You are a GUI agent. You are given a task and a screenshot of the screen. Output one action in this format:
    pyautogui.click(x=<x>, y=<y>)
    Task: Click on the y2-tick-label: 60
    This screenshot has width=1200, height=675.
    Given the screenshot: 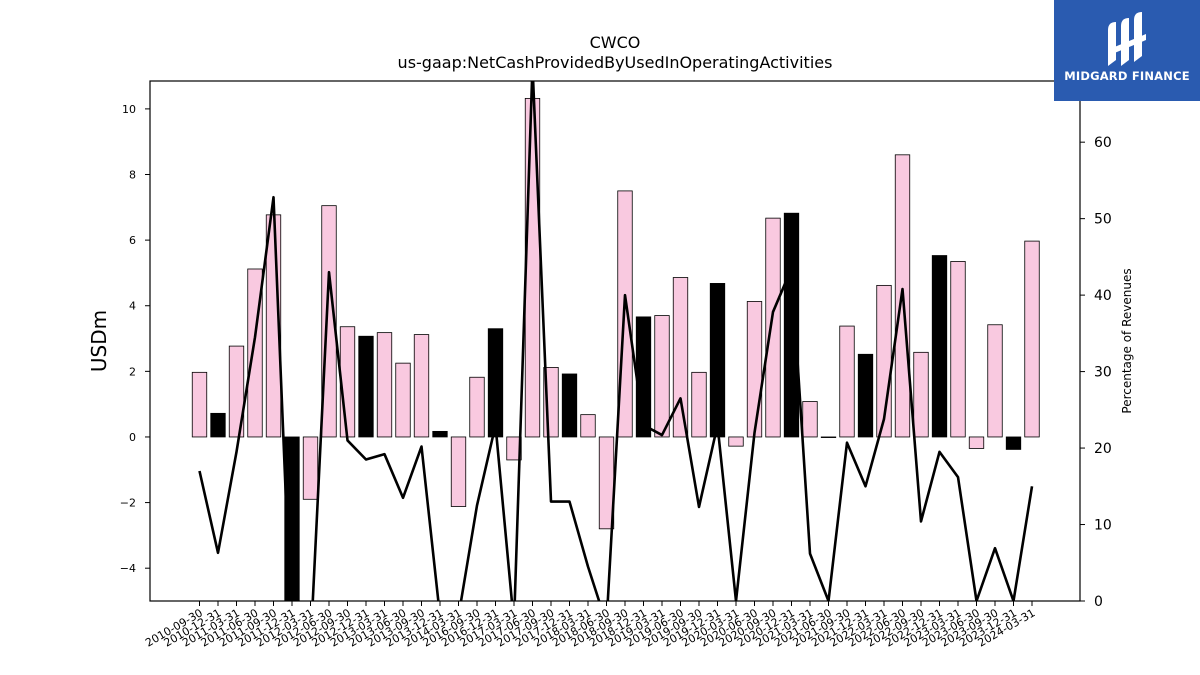 What is the action you would take?
    pyautogui.click(x=1103, y=143)
    